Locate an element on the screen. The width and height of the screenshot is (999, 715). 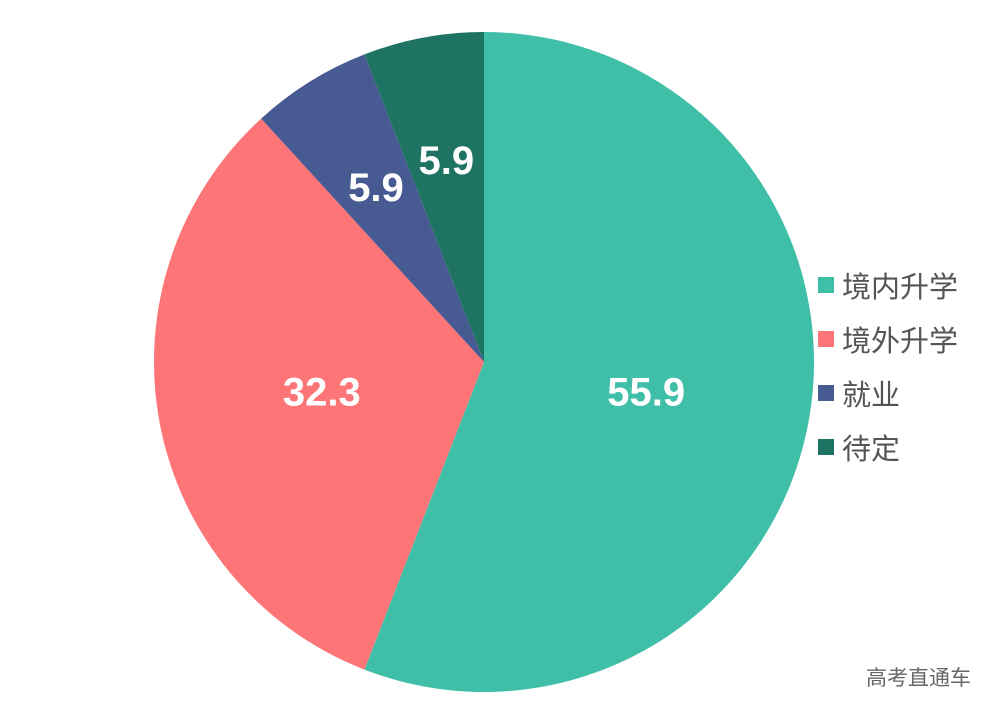
legend-item-2: 境外升学 is located at coordinates (905, 339).